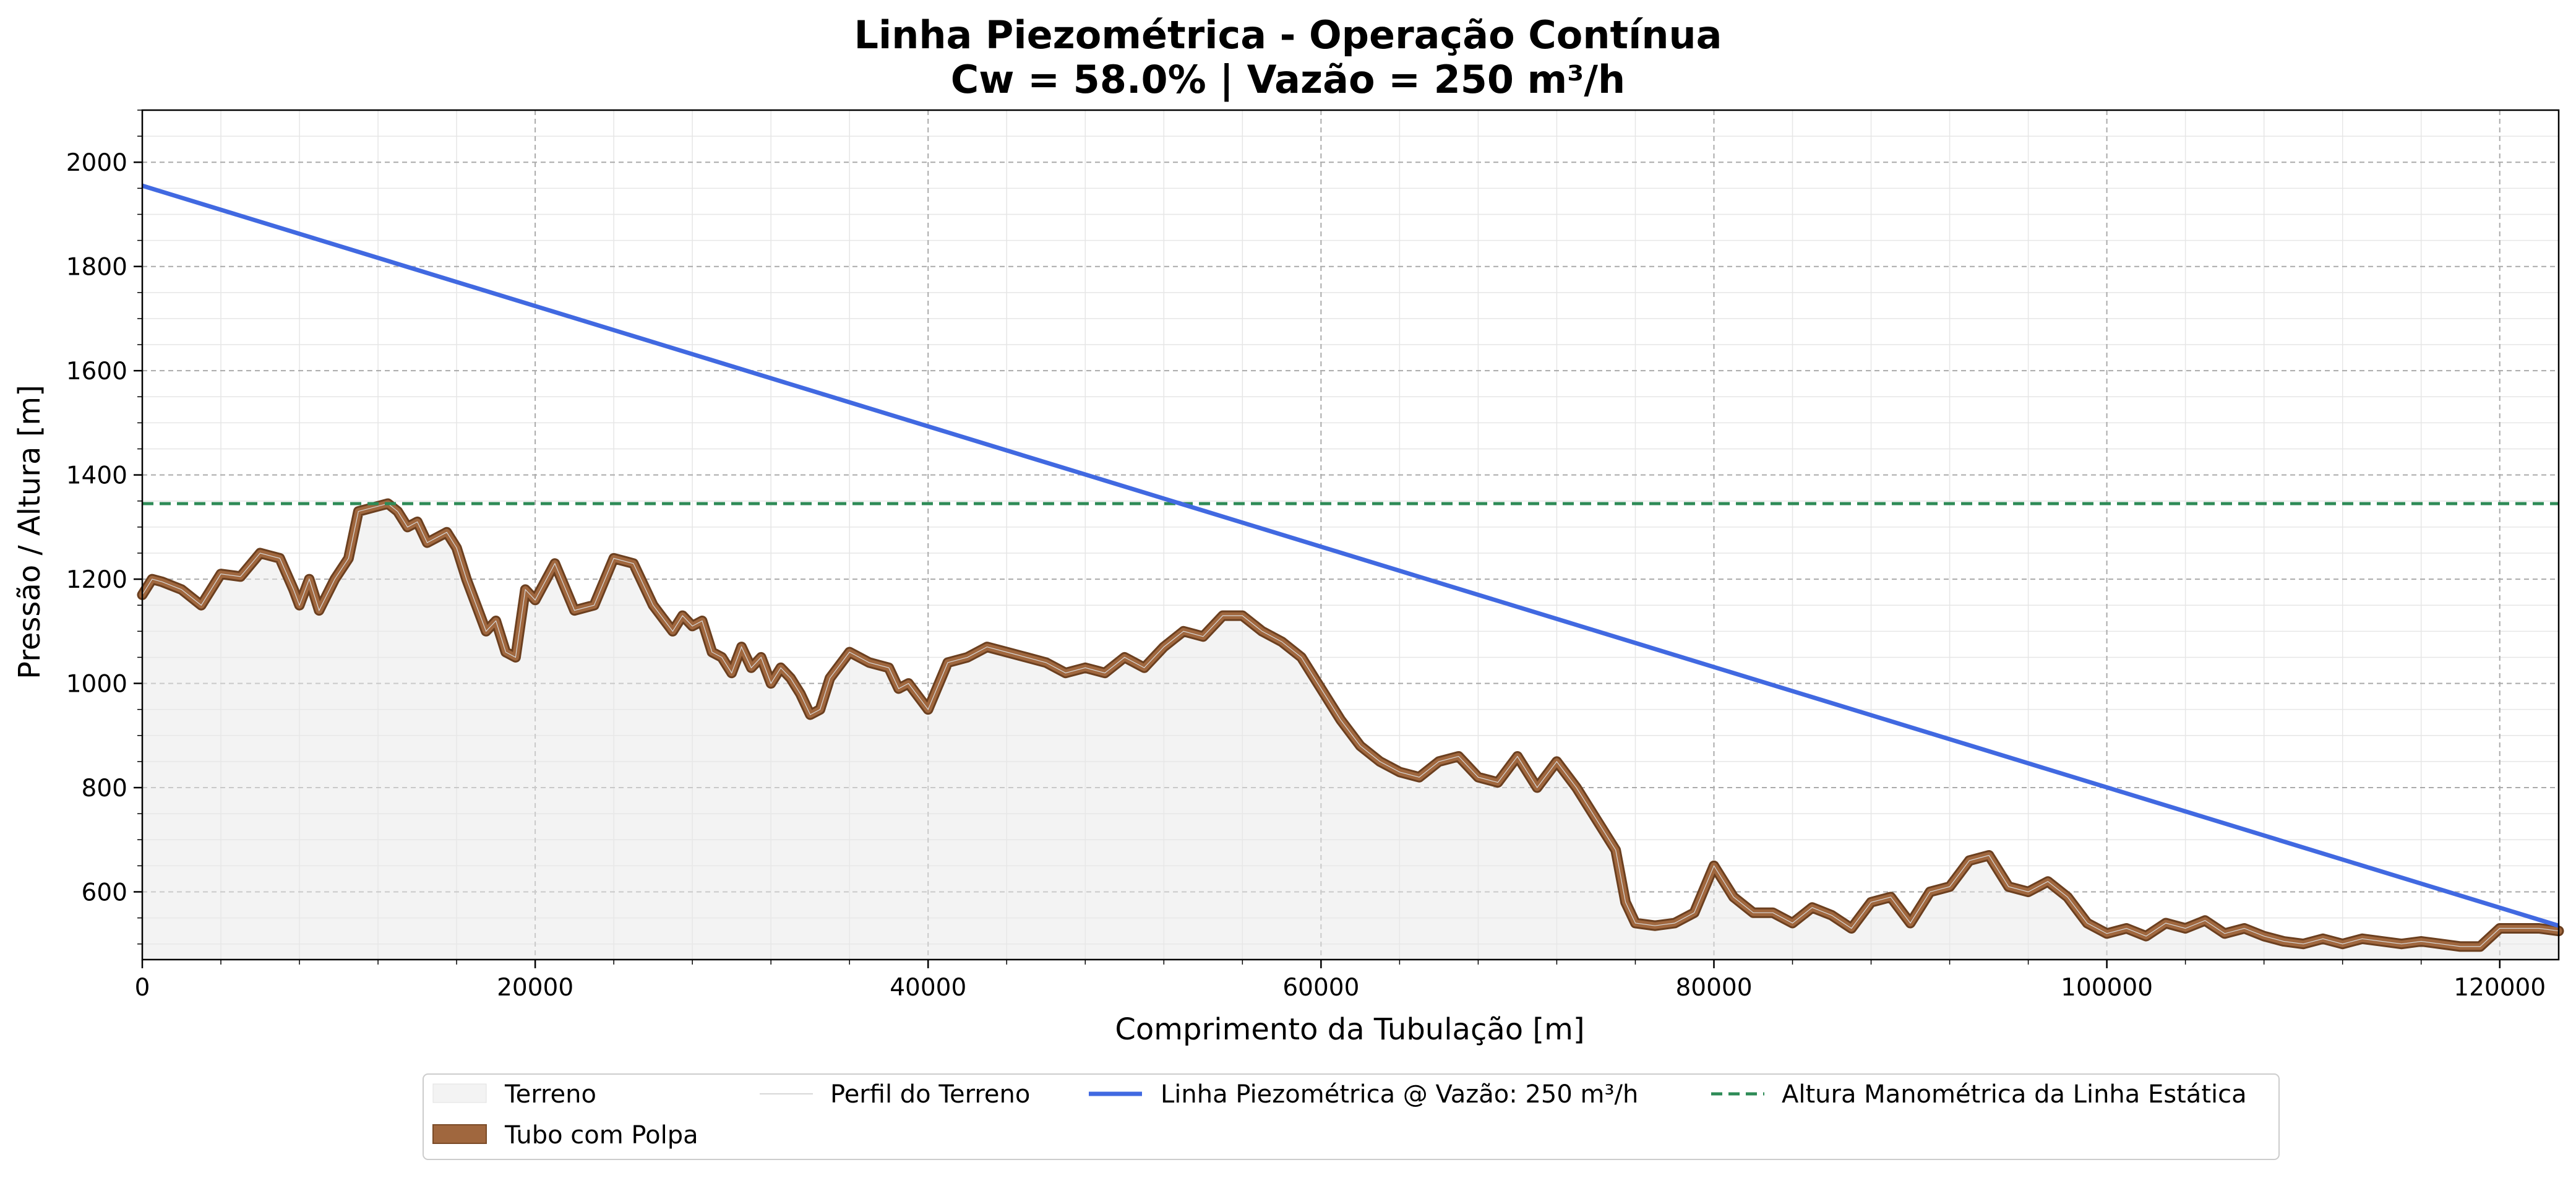 This screenshot has height=1178, width=2576. I want to click on y-tick-label: 600, so click(104, 892).